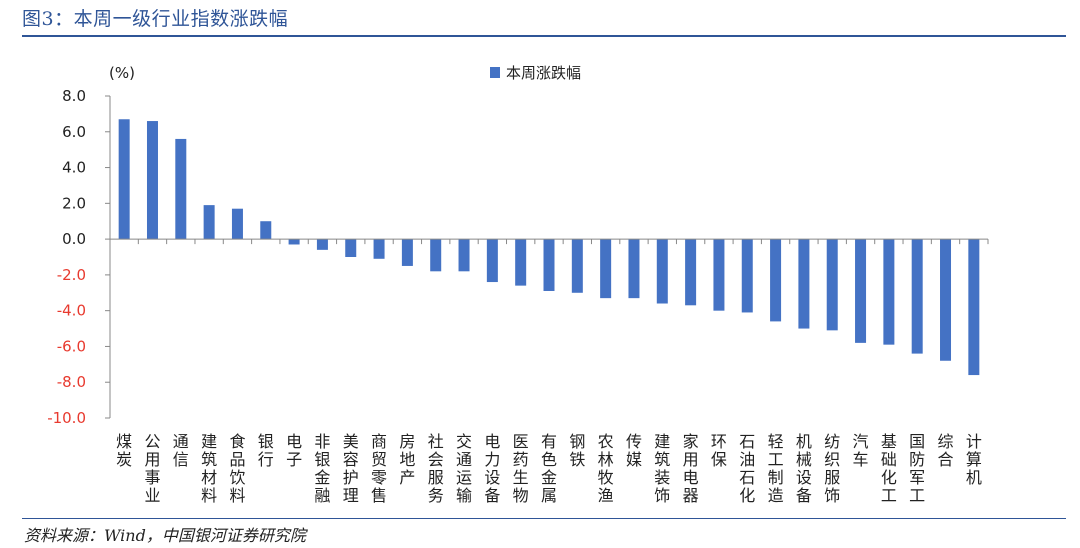 This screenshot has height=548, width=1080. Describe the element at coordinates (889, 468) in the screenshot. I see `x-category-label: 基础化工` at that location.